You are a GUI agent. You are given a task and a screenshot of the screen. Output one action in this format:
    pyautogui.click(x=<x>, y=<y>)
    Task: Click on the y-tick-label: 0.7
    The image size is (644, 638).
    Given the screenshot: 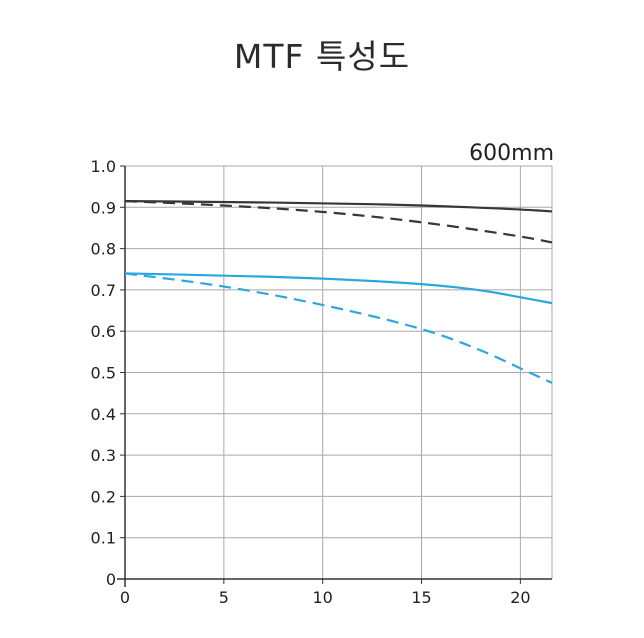 What is the action you would take?
    pyautogui.click(x=103, y=290)
    